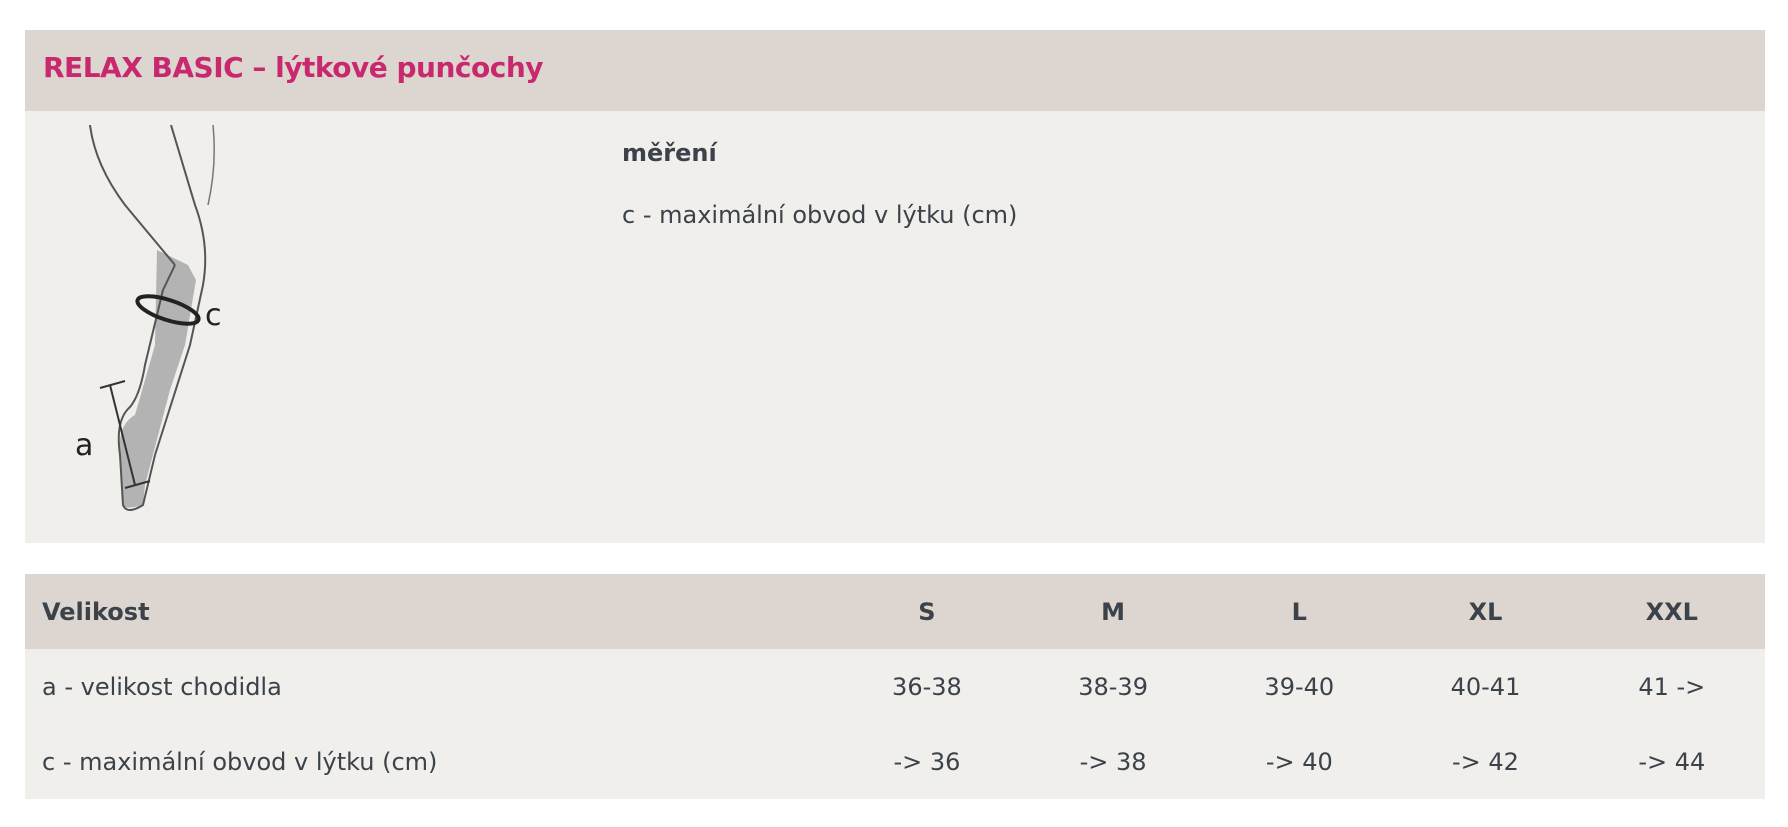 Image resolution: width=1788 pixels, height=827 pixels. Describe the element at coordinates (168, 310) in the screenshot. I see `calf-circumference-ring` at that location.